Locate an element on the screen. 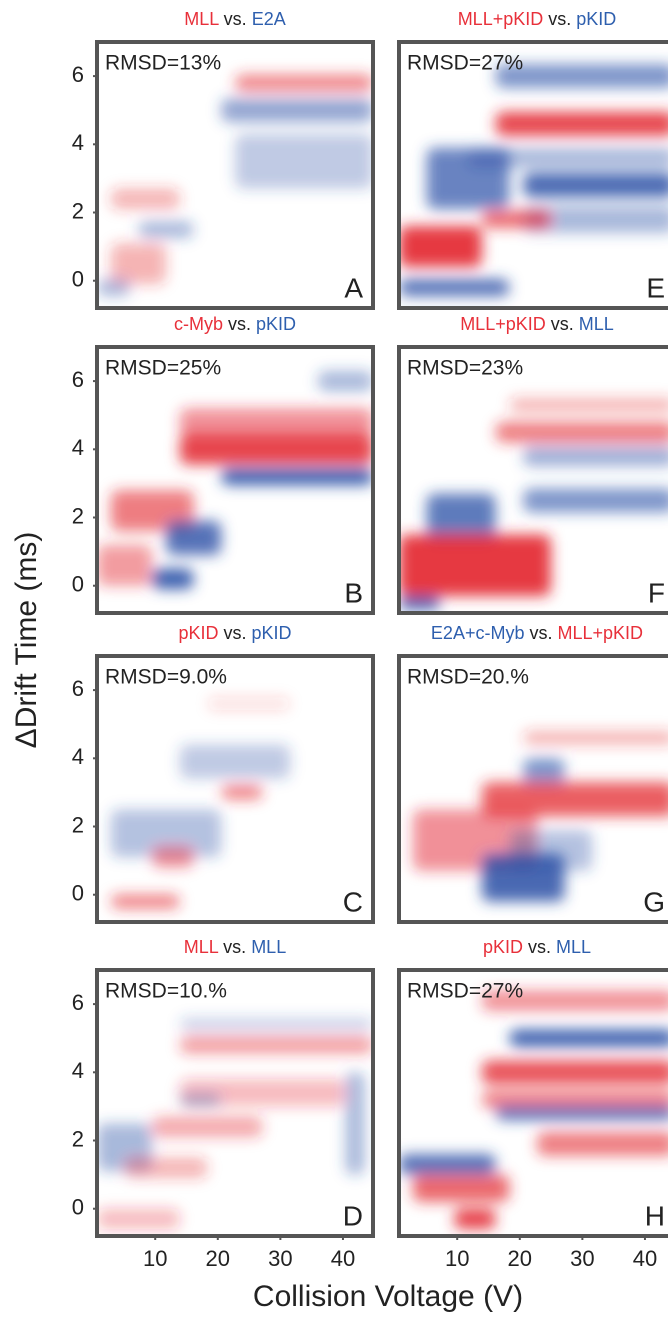 This screenshot has height=1318, width=668. panel-letter: B is located at coordinates (353, 592).